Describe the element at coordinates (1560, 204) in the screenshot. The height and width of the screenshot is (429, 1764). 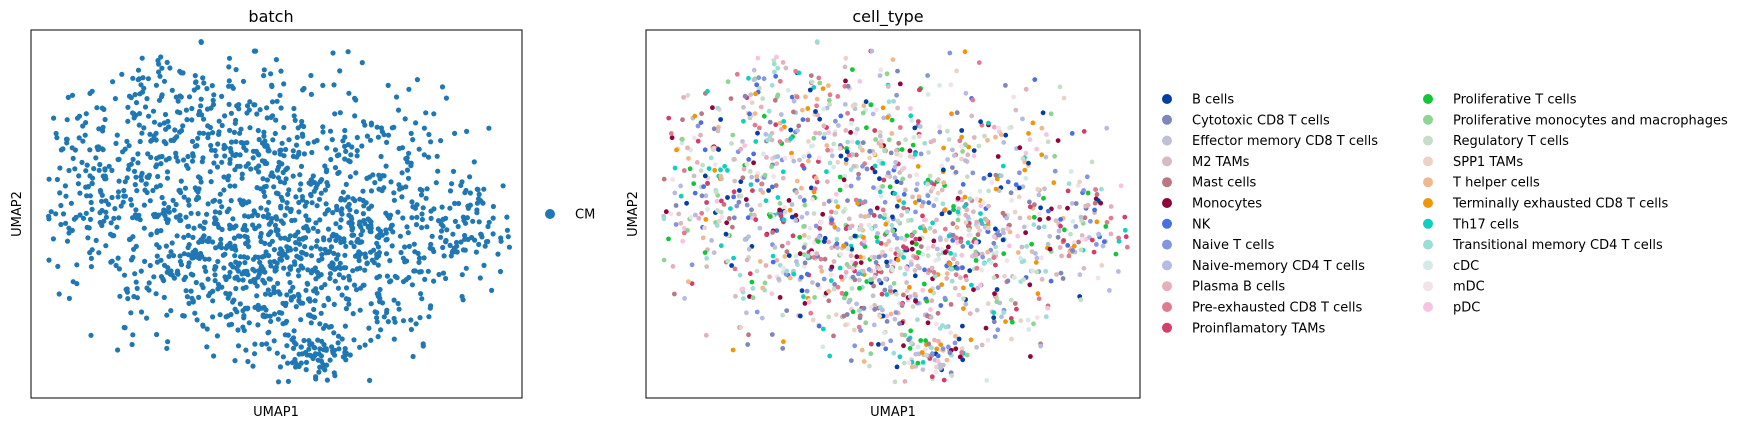
I see `legend-label: Terminally exhausted CD8 T cells` at that location.